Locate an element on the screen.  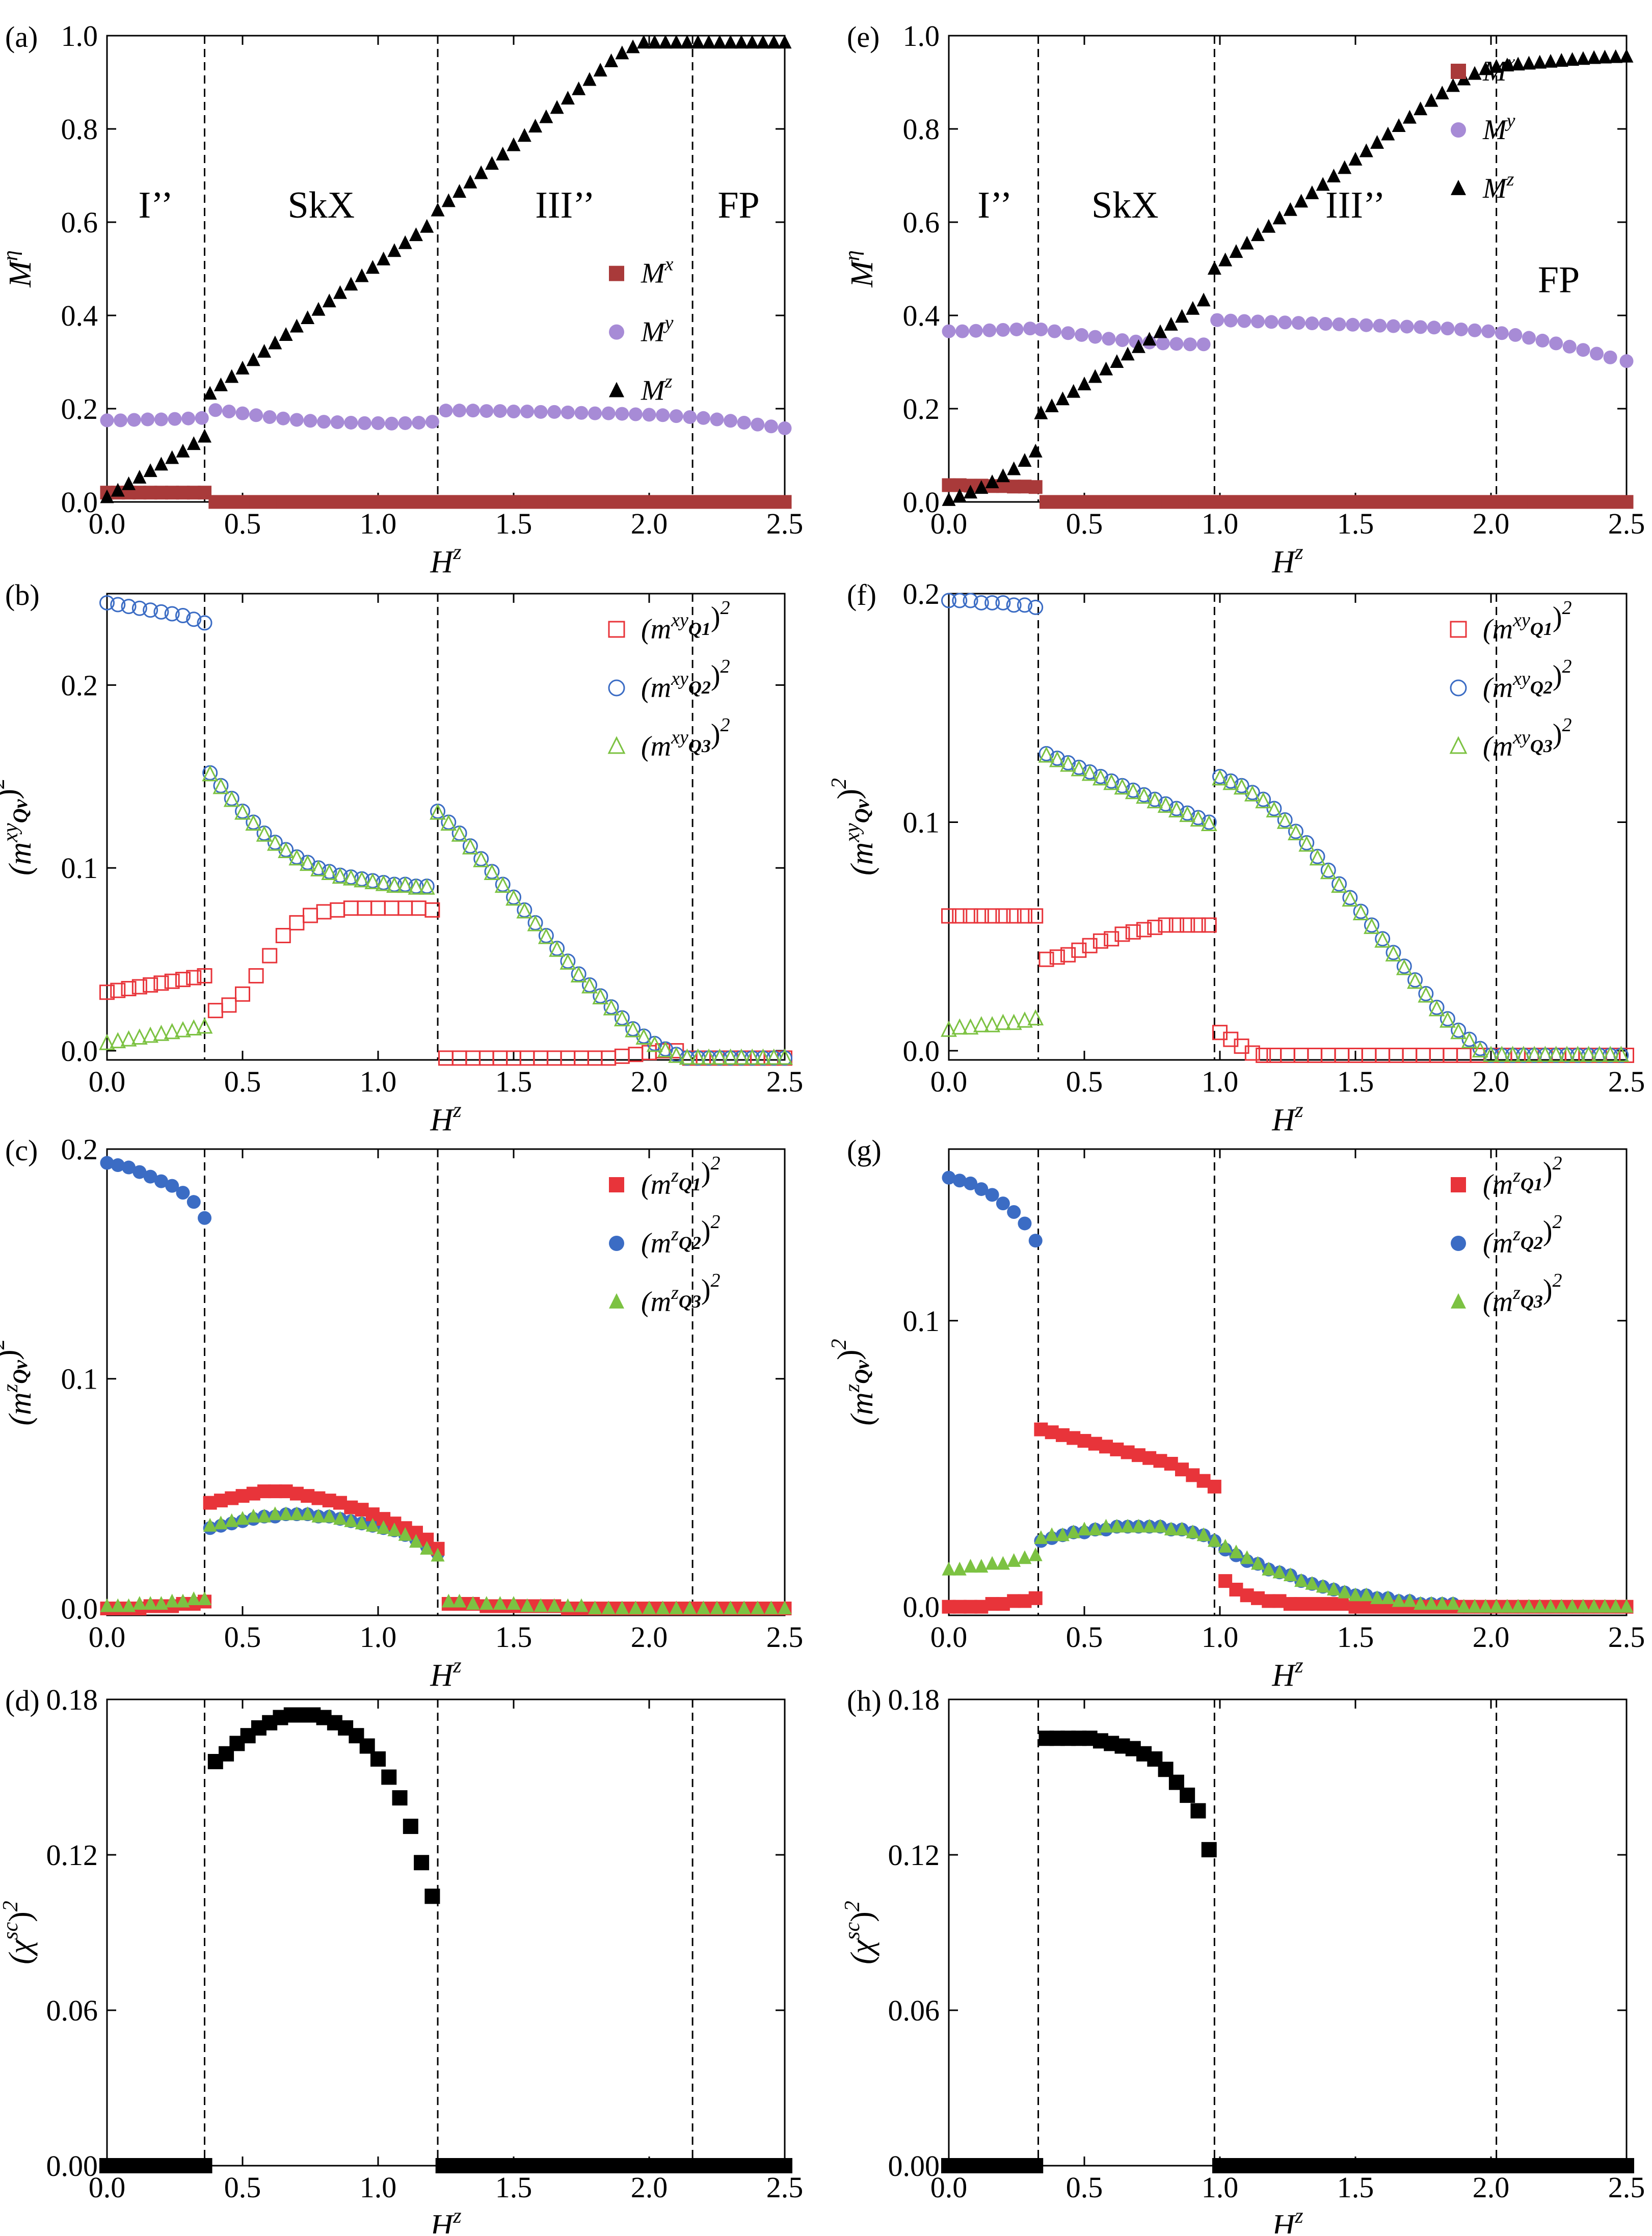
y-axis-label: Mη is located at coordinates (860, 269).